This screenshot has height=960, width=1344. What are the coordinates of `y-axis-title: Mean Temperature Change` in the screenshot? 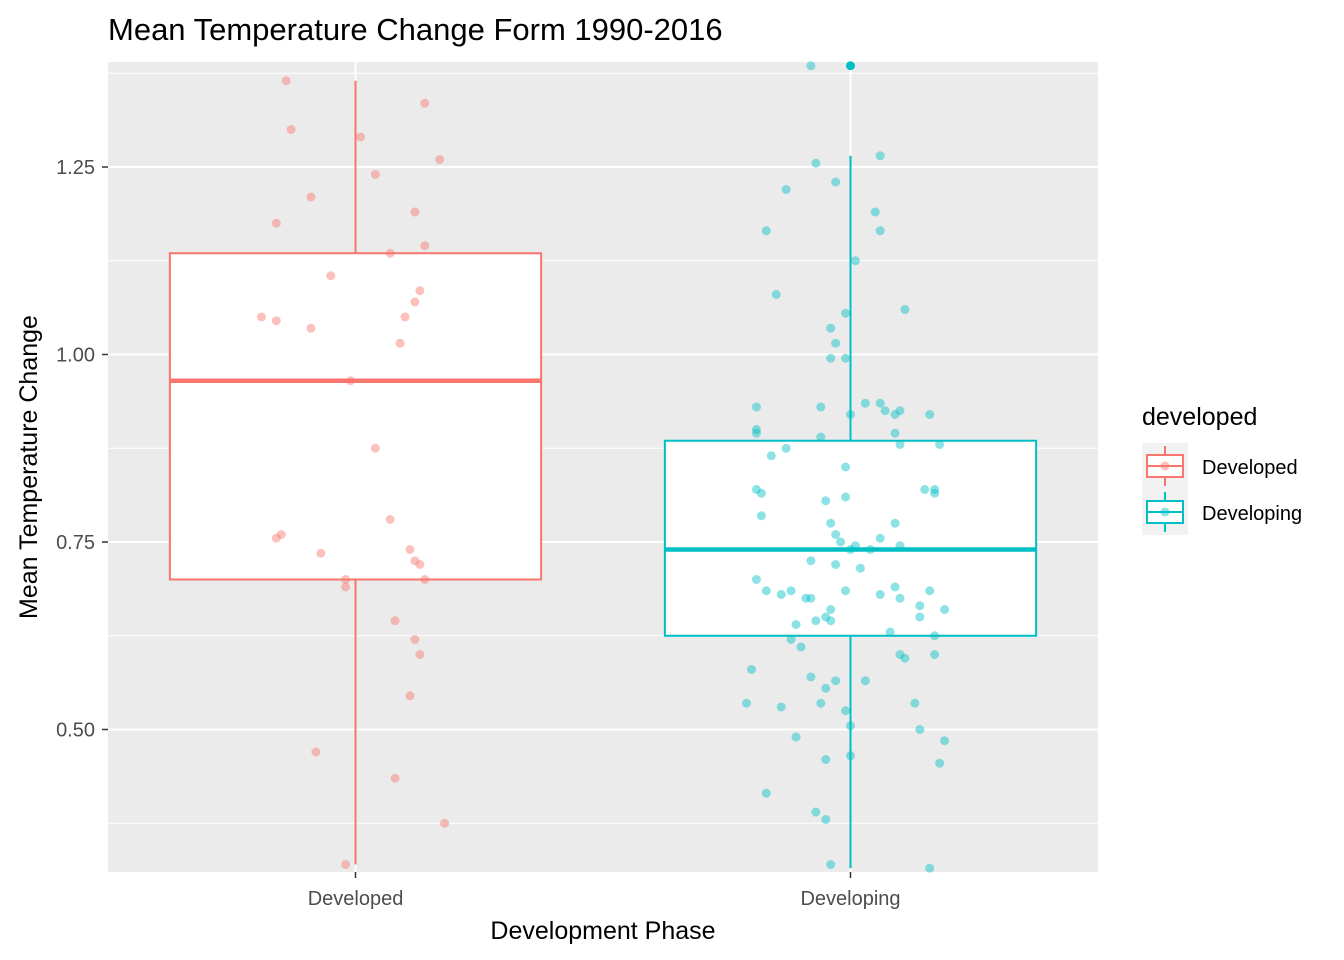 It's located at (29, 467).